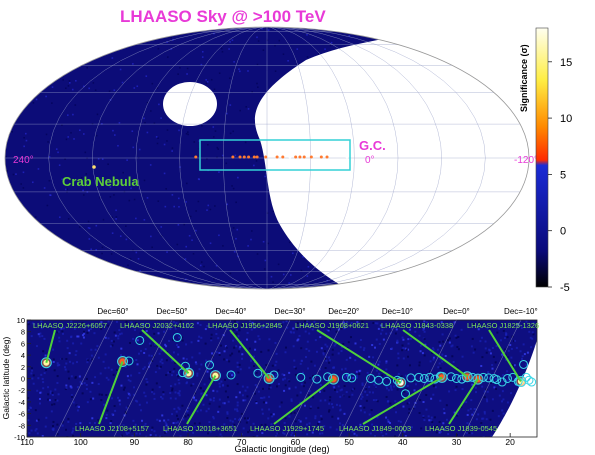 Image resolution: width=595 pixels, height=455 pixels. I want to click on lon-tick-0: 0°, so click(370, 160).